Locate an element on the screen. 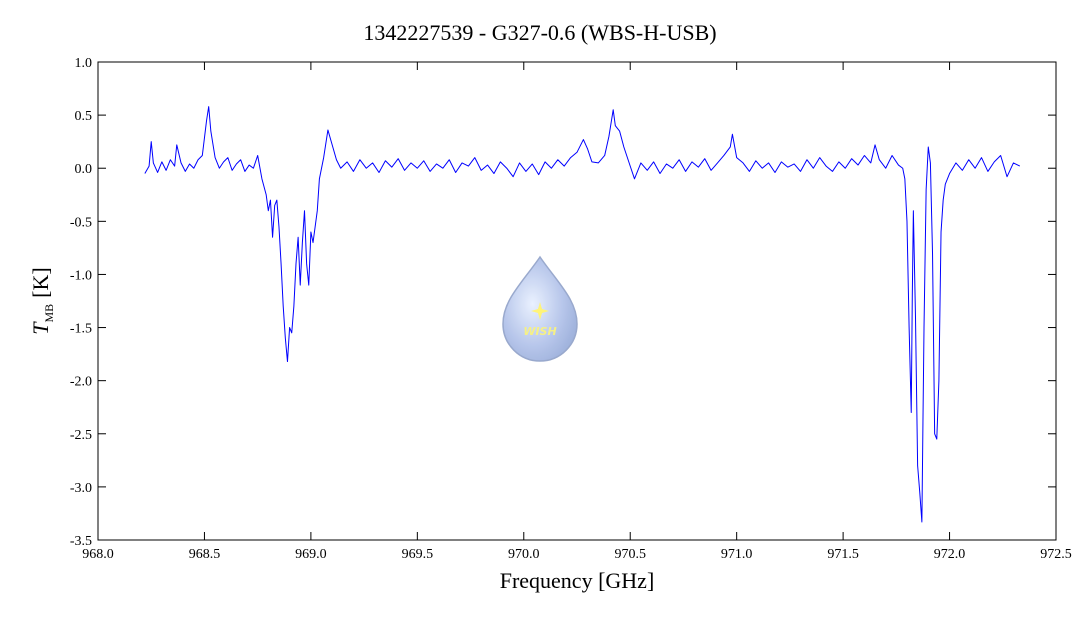 The width and height of the screenshot is (1080, 618). y-axis-unit: [K] is located at coordinates (40, 282).